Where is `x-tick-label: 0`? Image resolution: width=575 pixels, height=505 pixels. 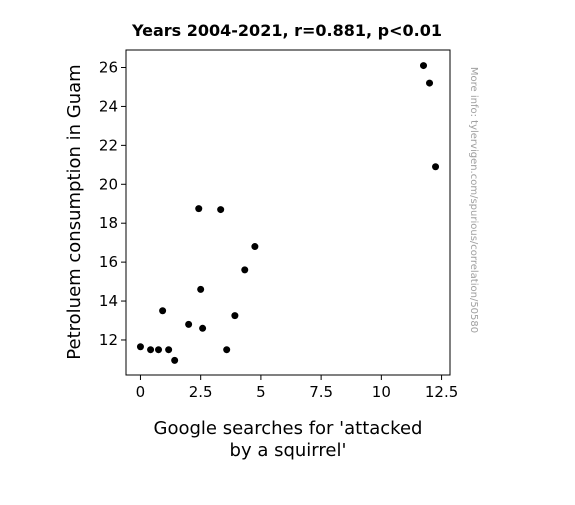
x-tick-label: 0 is located at coordinates (141, 392).